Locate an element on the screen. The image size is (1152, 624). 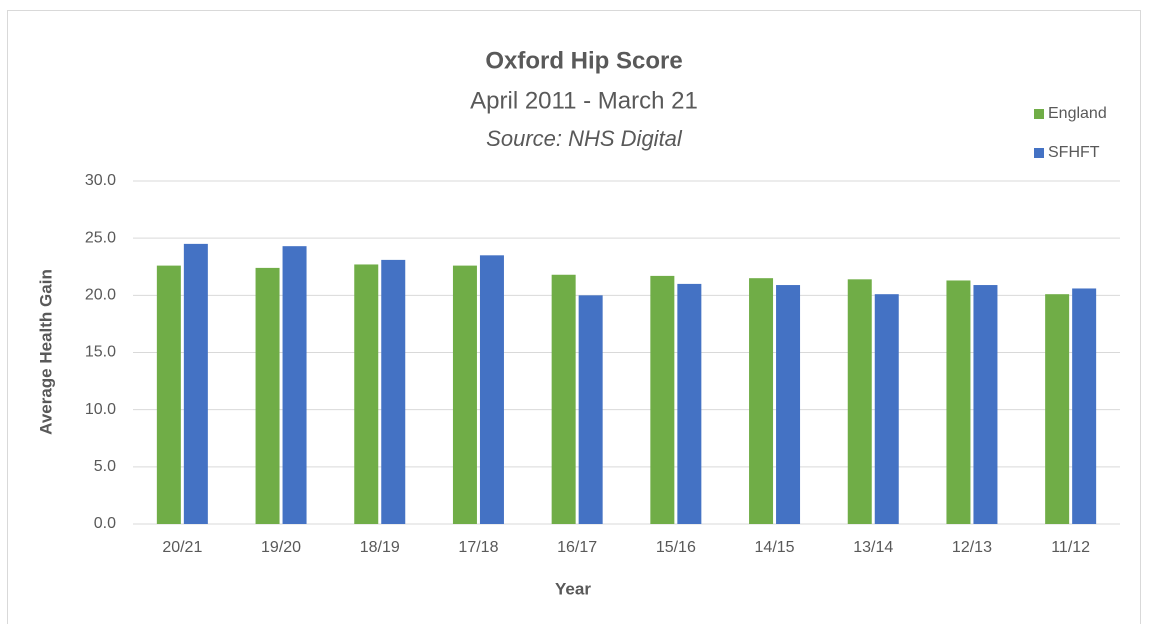
x-tick-label: 16/17 is located at coordinates (577, 547).